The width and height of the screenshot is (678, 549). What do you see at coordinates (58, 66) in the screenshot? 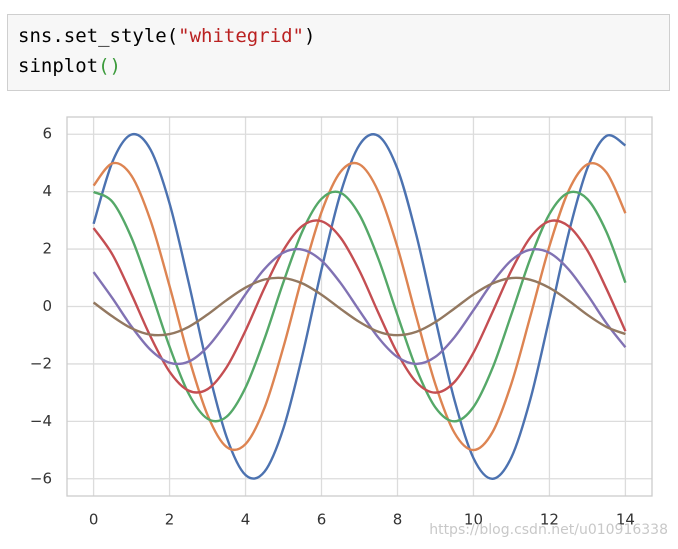
I see `code-token: sinplot` at bounding box center [58, 66].